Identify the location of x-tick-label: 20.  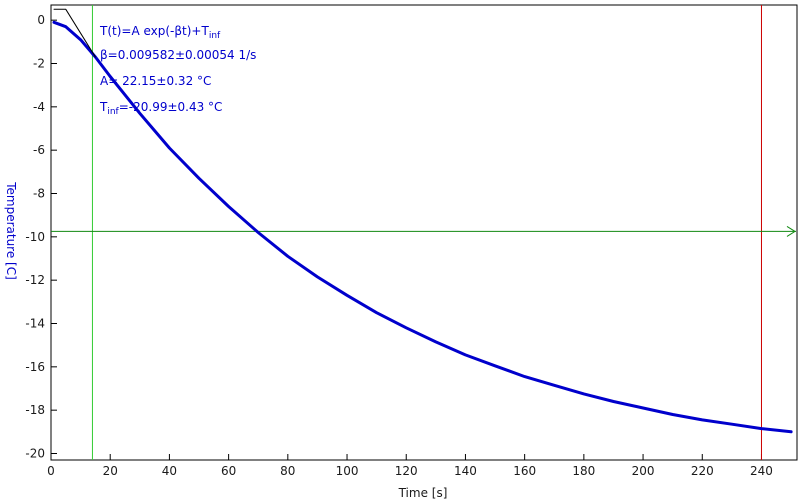
(110, 471).